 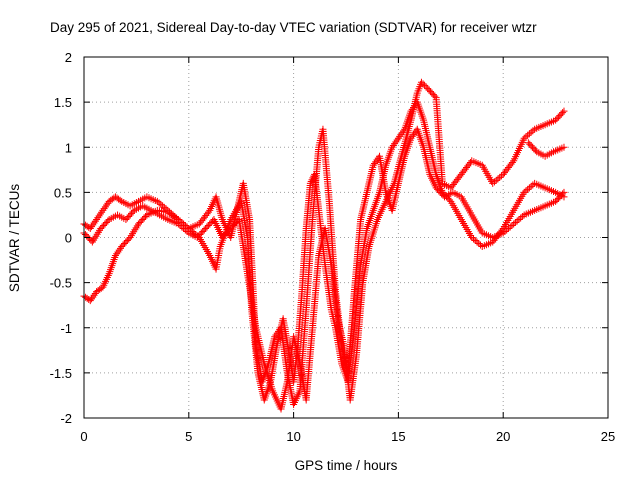 What do you see at coordinates (68, 57) in the screenshot?
I see `y-tick-label: 2` at bounding box center [68, 57].